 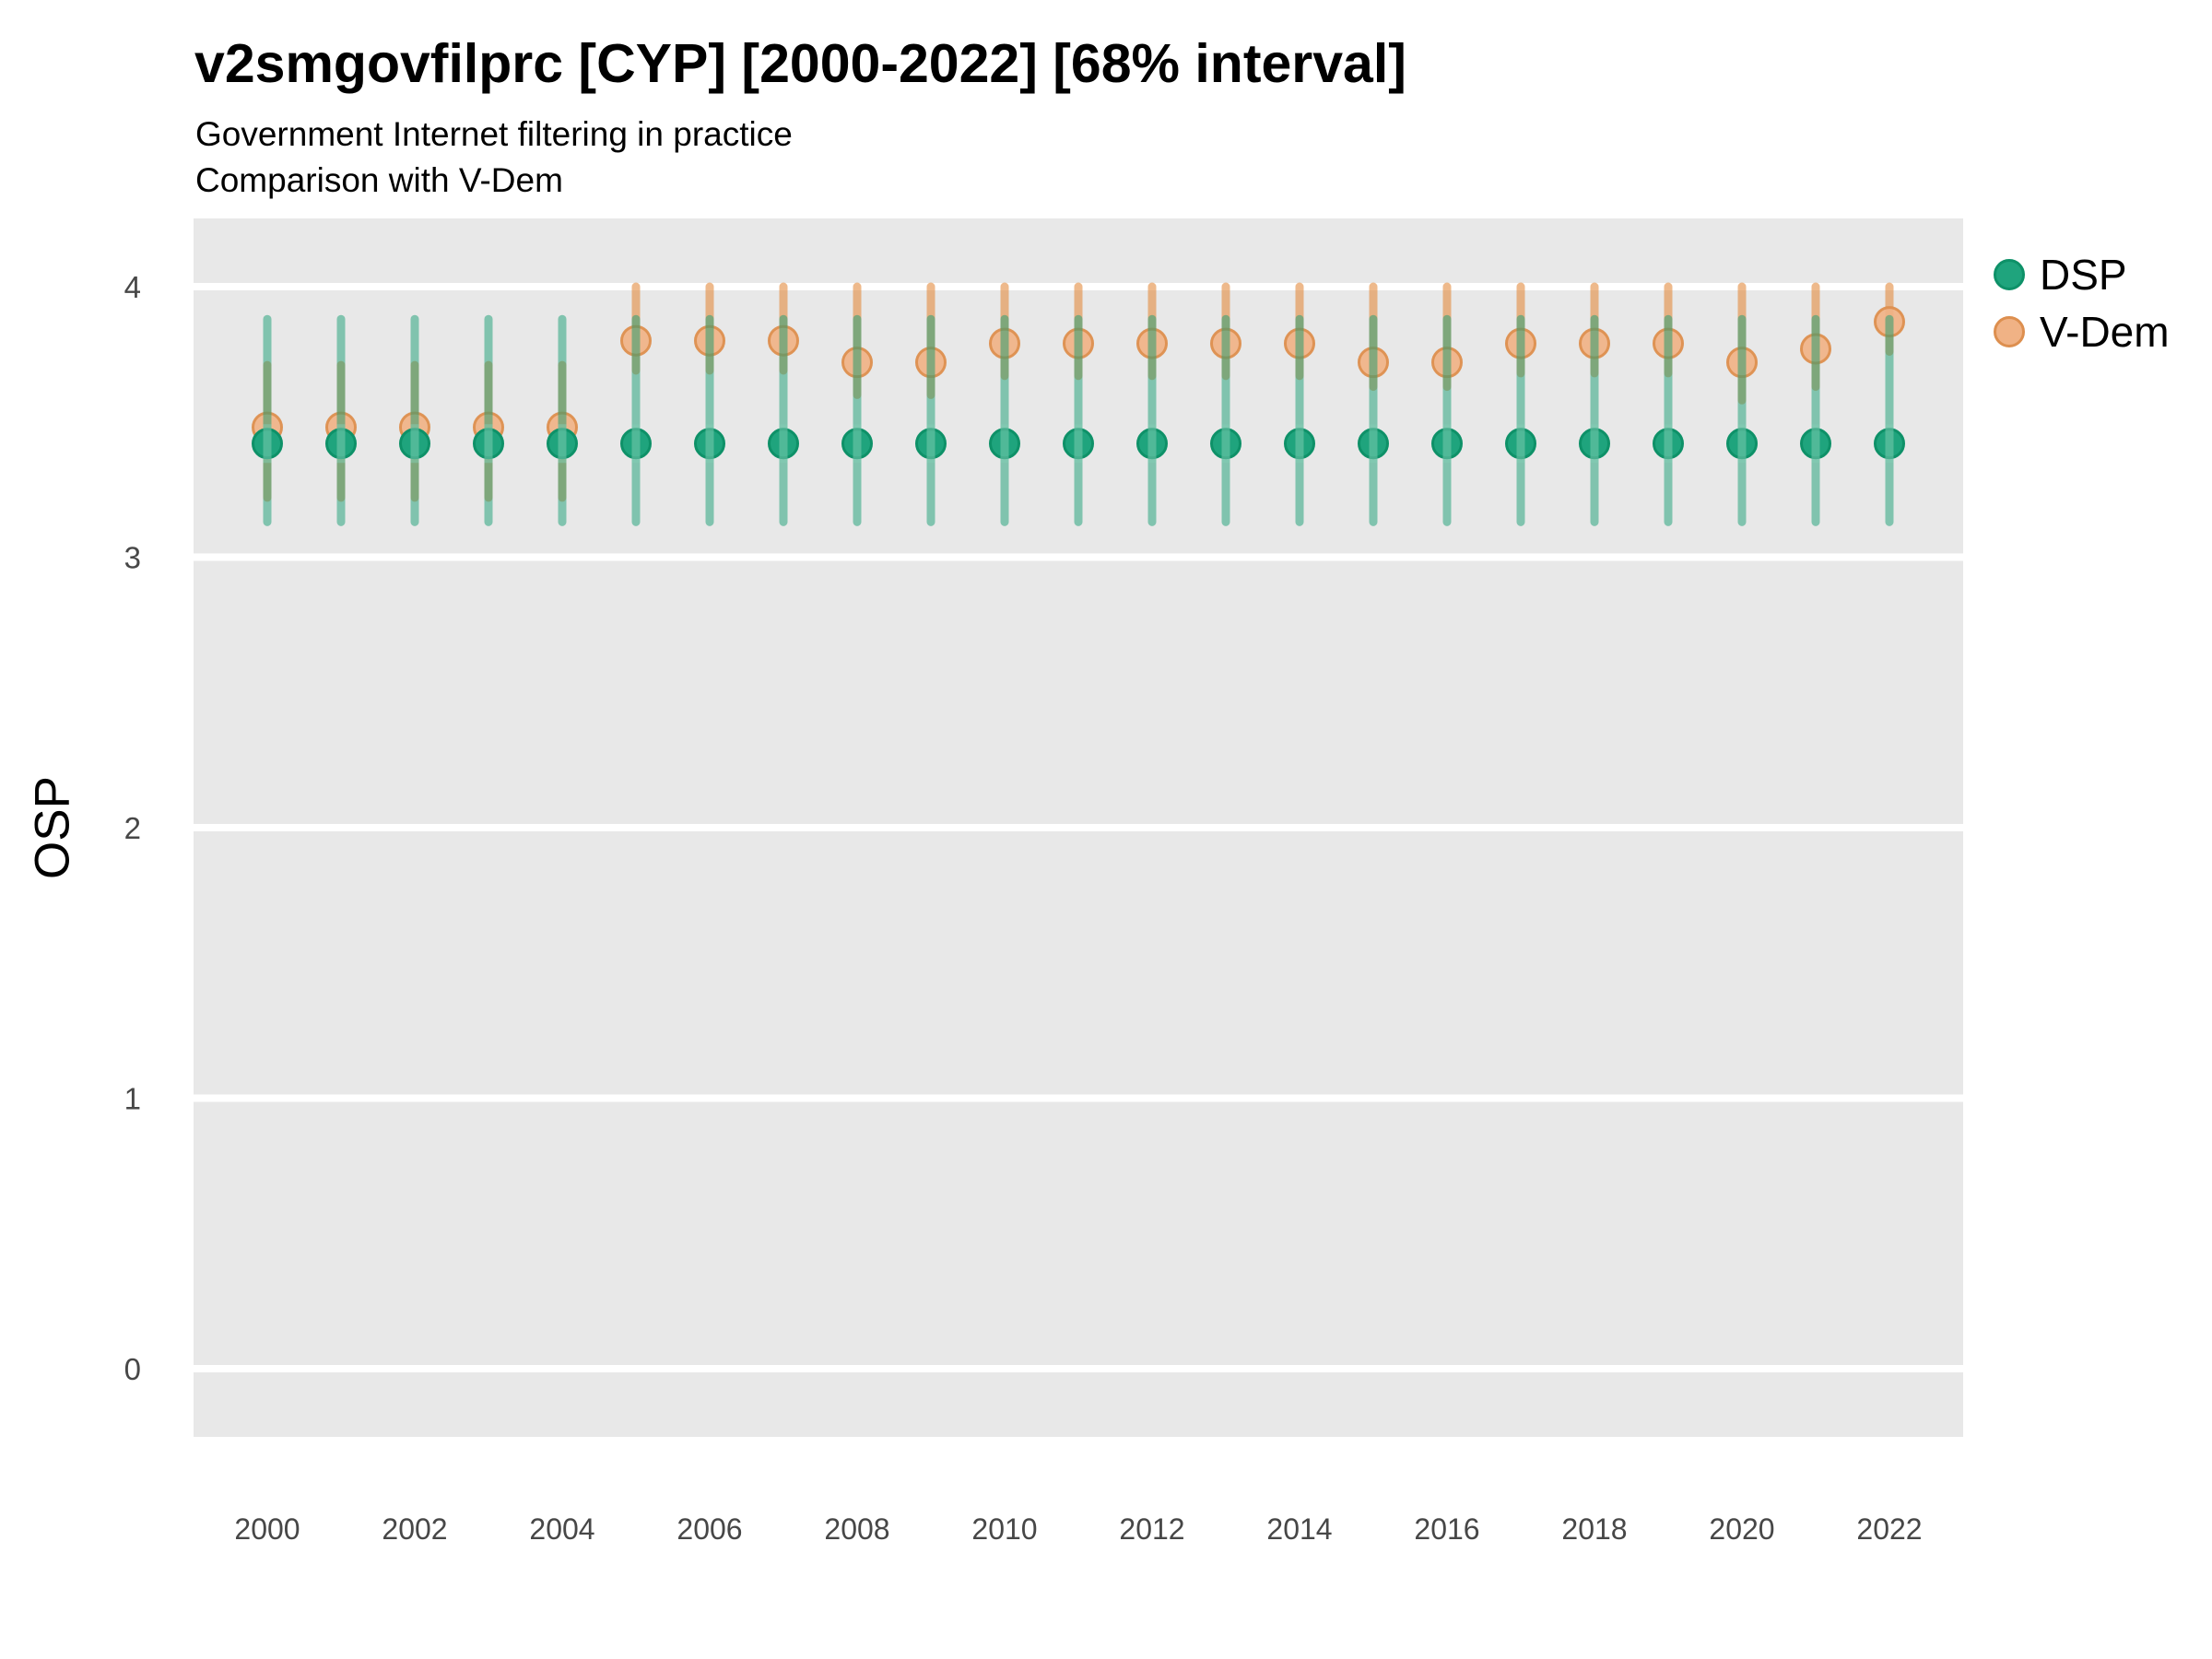 What do you see at coordinates (132, 287) in the screenshot?
I see `y-tick-label-4: 4` at bounding box center [132, 287].